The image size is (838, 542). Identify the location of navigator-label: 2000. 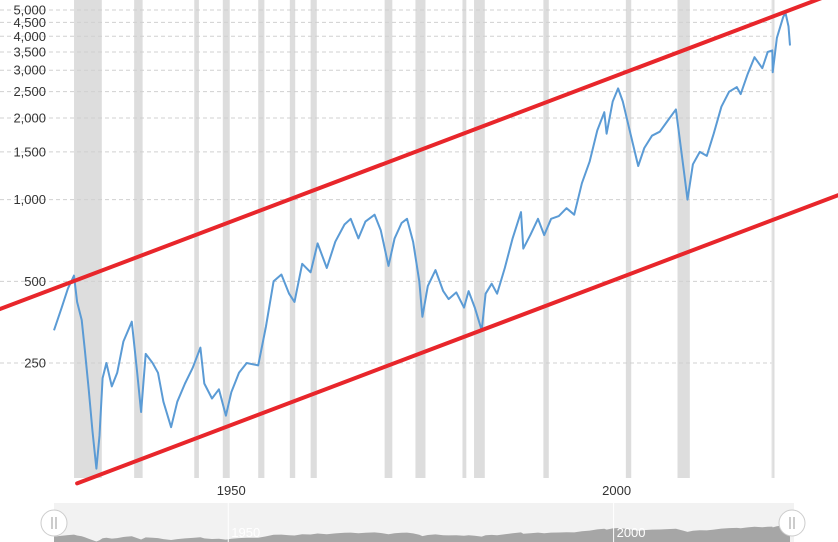
(631, 532).